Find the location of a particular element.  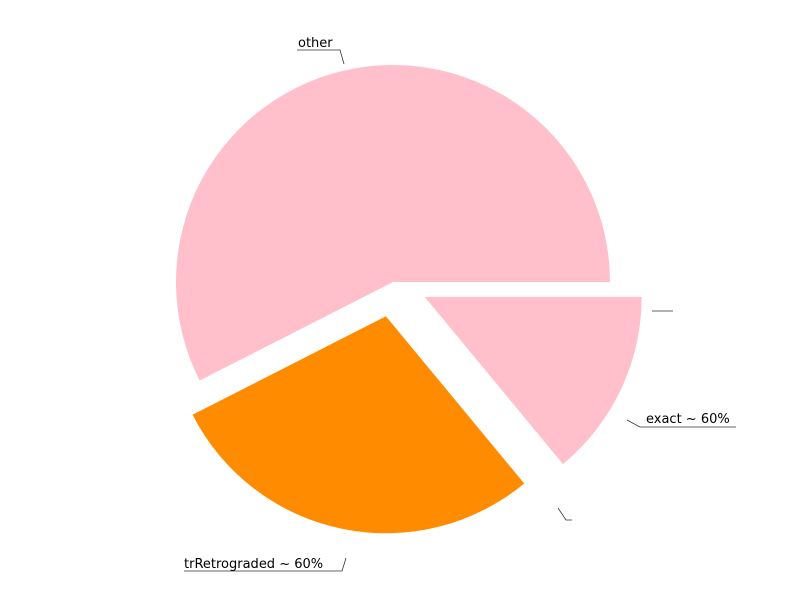

leader-line-trretrograded is located at coordinates (265, 564).